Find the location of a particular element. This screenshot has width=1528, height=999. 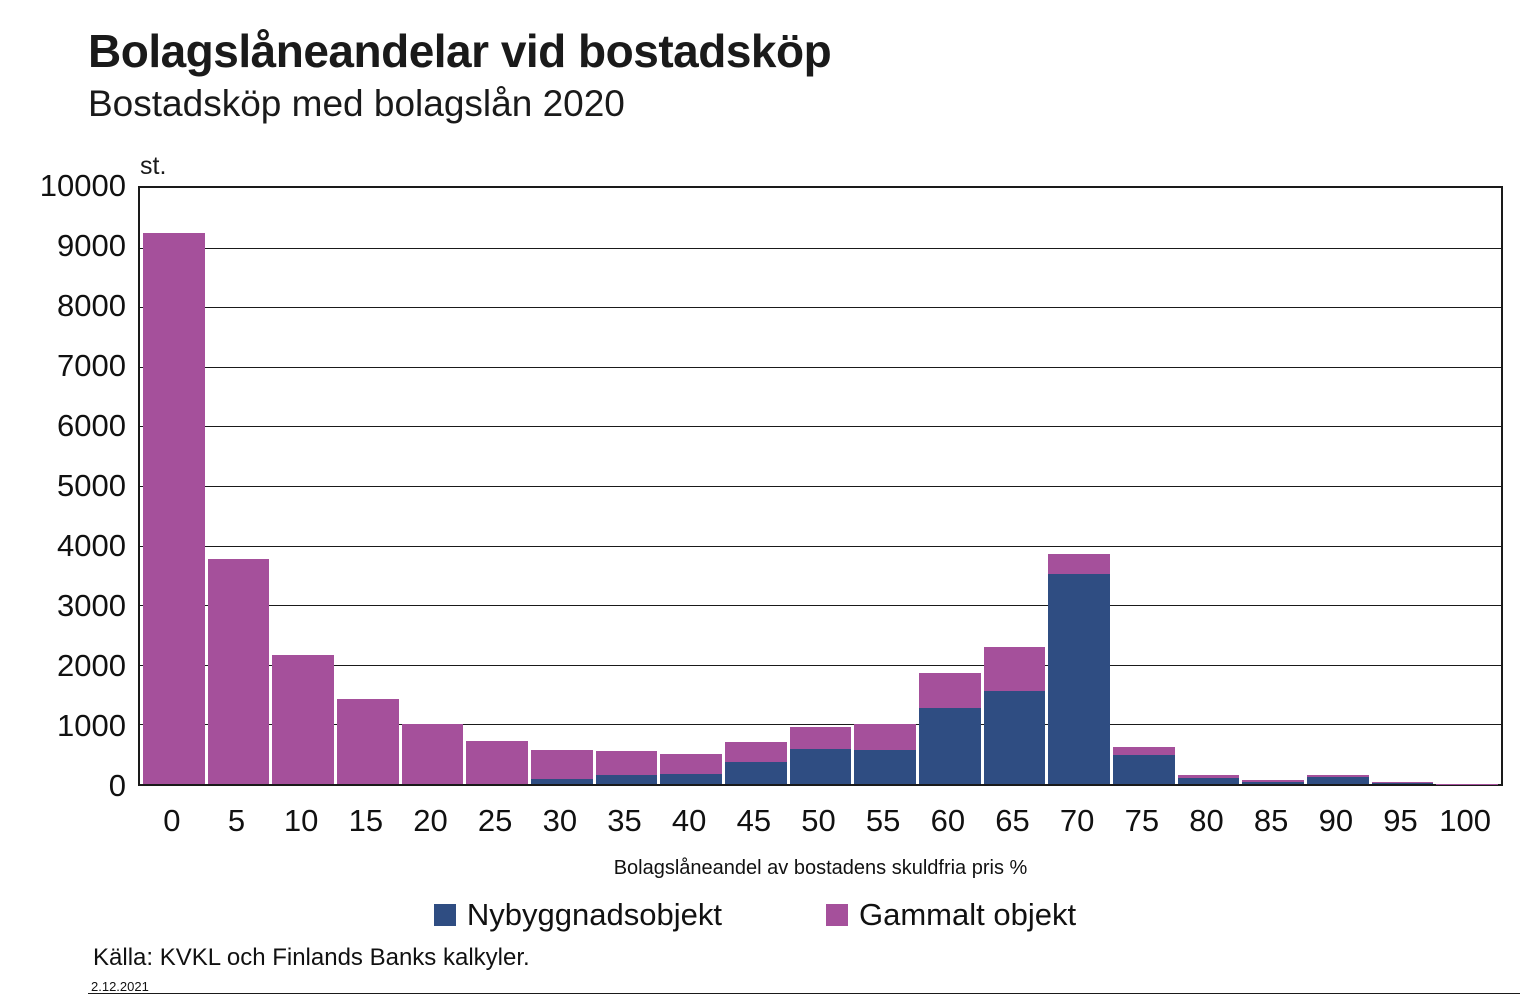

y-axis-unit-label: st. is located at coordinates (153, 166).